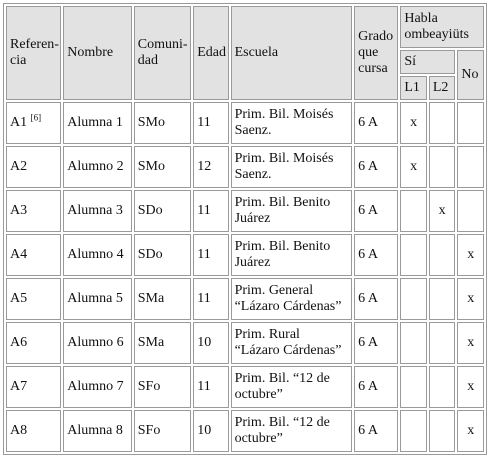  Describe the element at coordinates (442, 27) in the screenshot. I see `header-habla: Habla ombeayiüts` at that location.